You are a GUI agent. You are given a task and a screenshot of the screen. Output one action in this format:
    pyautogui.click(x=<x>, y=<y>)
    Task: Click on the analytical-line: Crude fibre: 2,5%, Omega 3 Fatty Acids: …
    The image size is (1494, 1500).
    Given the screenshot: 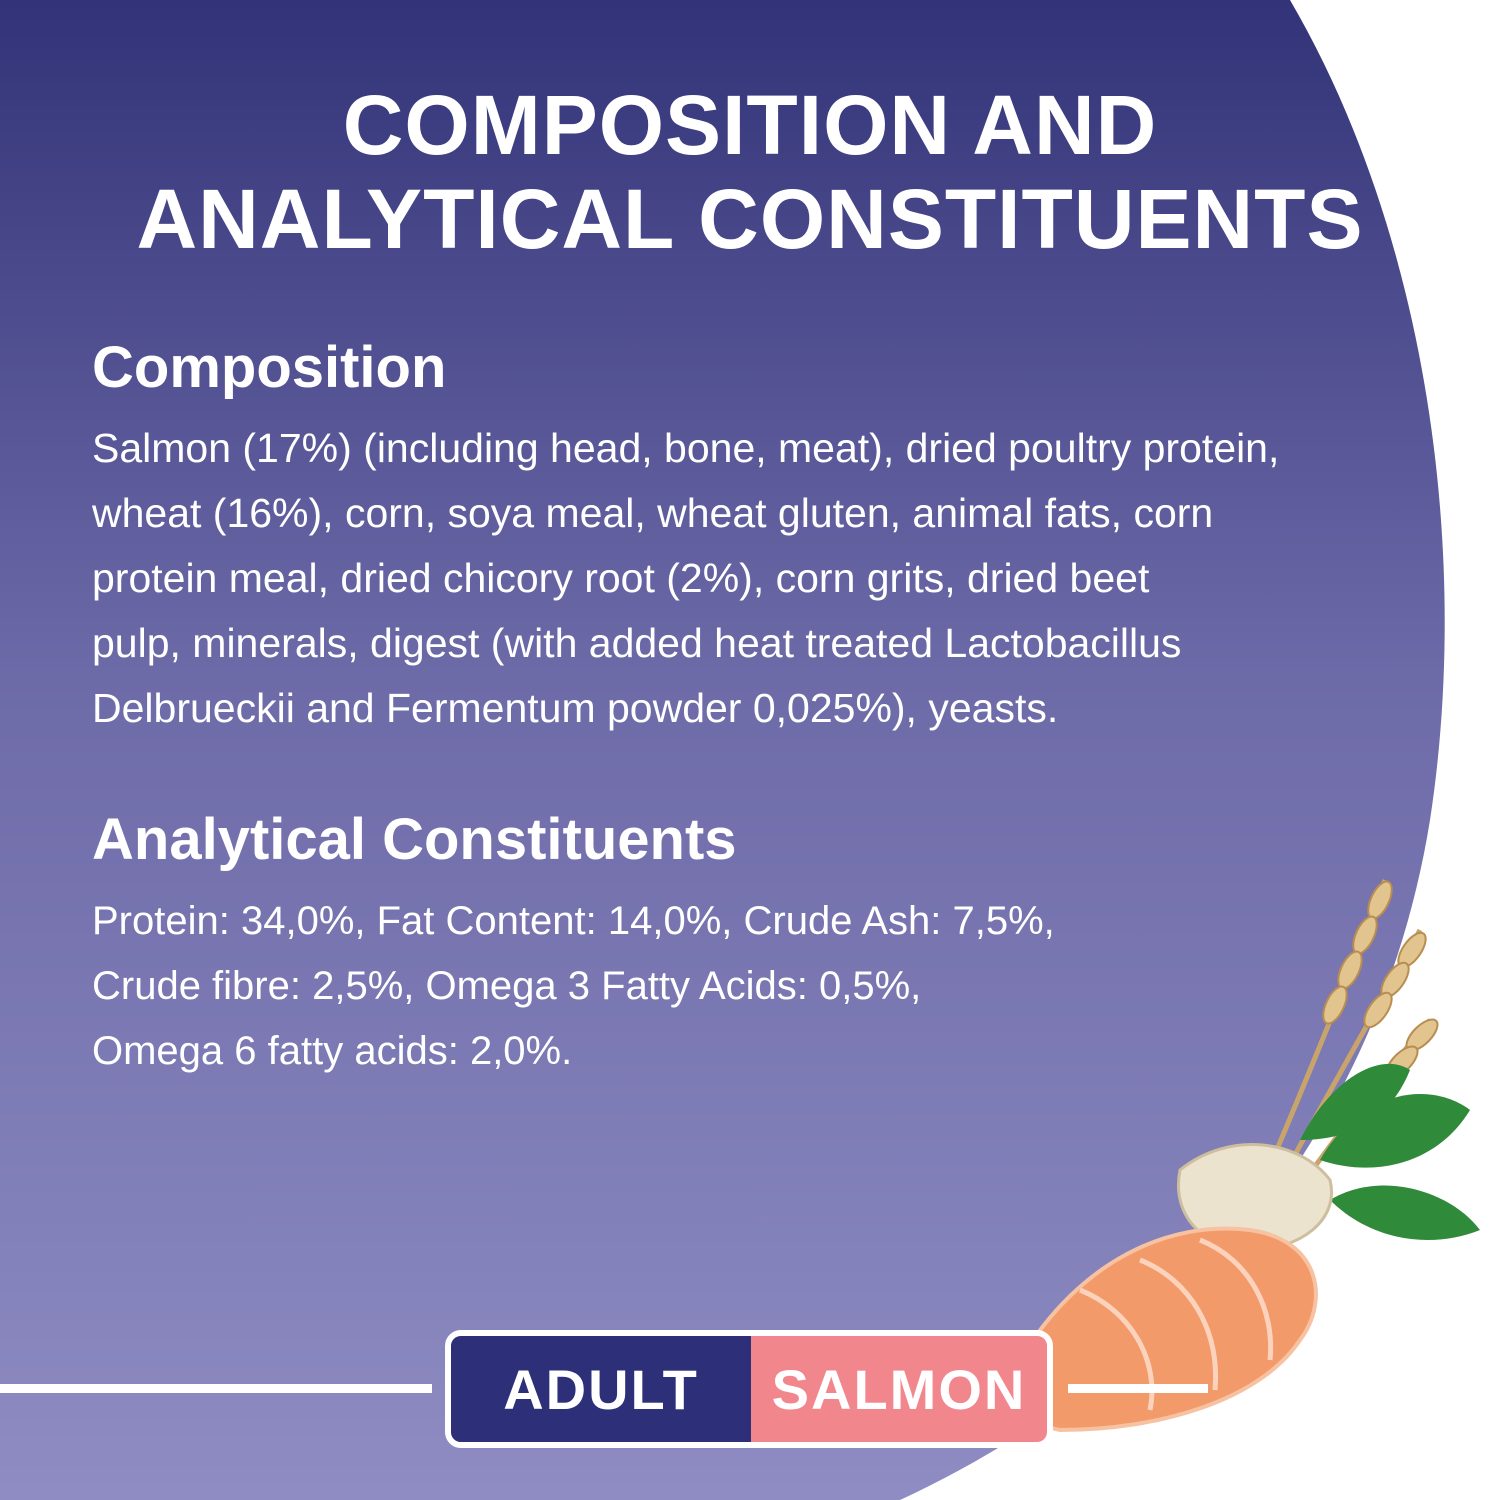 What is the action you would take?
    pyautogui.click(x=507, y=986)
    